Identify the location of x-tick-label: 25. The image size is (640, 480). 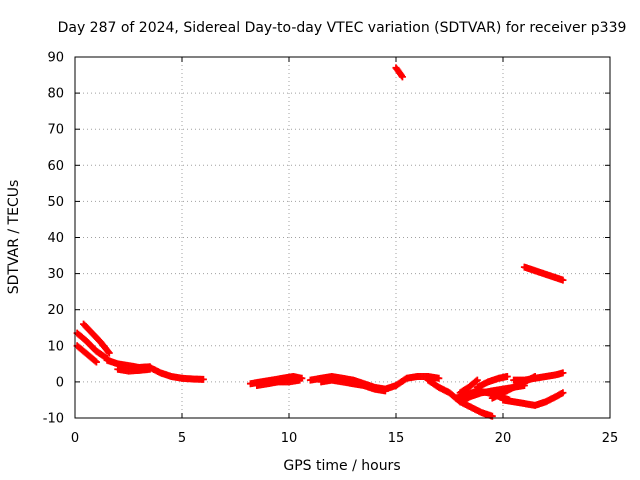
(610, 438).